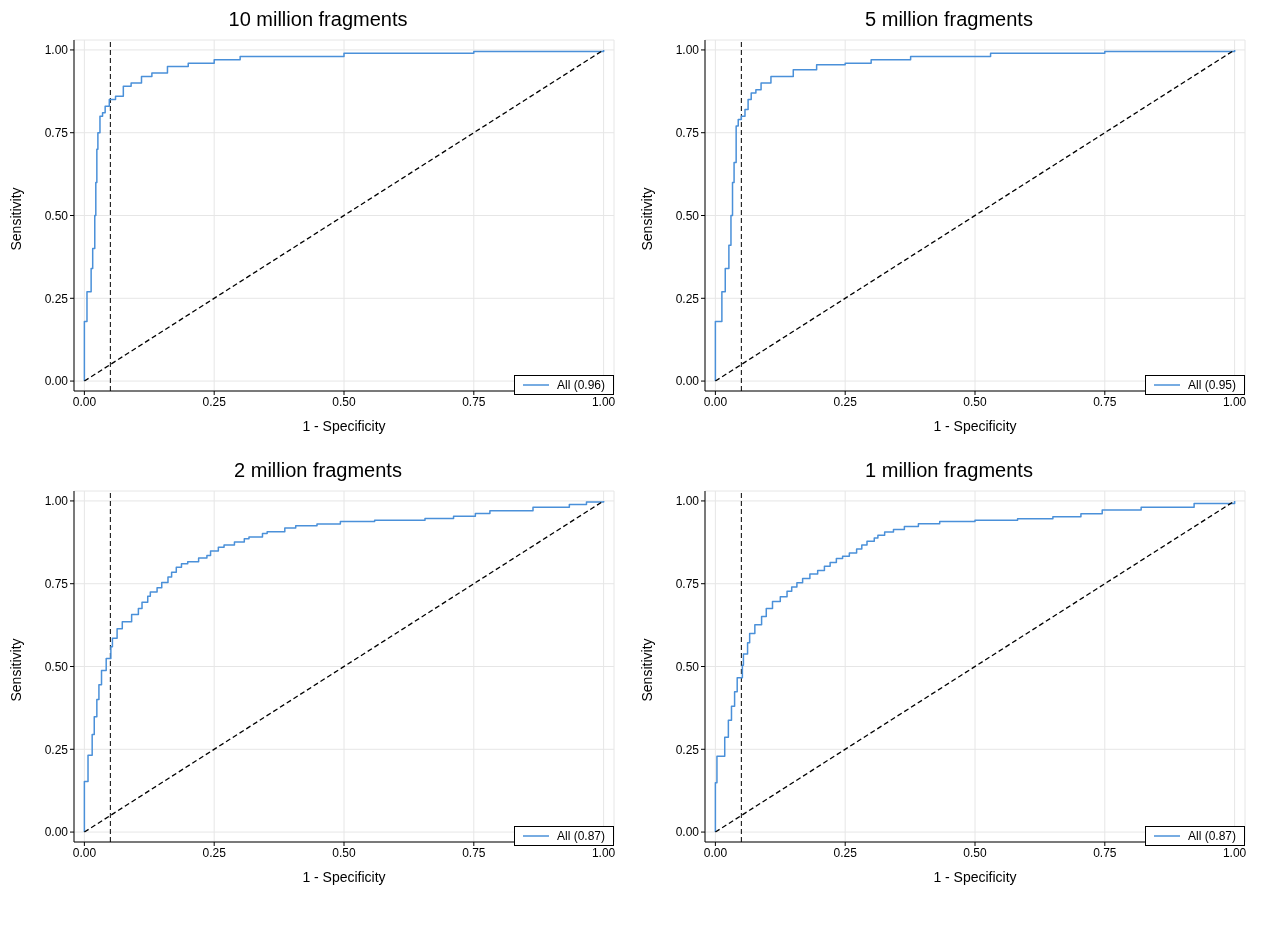  What do you see at coordinates (1211, 385) in the screenshot?
I see `legend-label: All (0.95)` at bounding box center [1211, 385].